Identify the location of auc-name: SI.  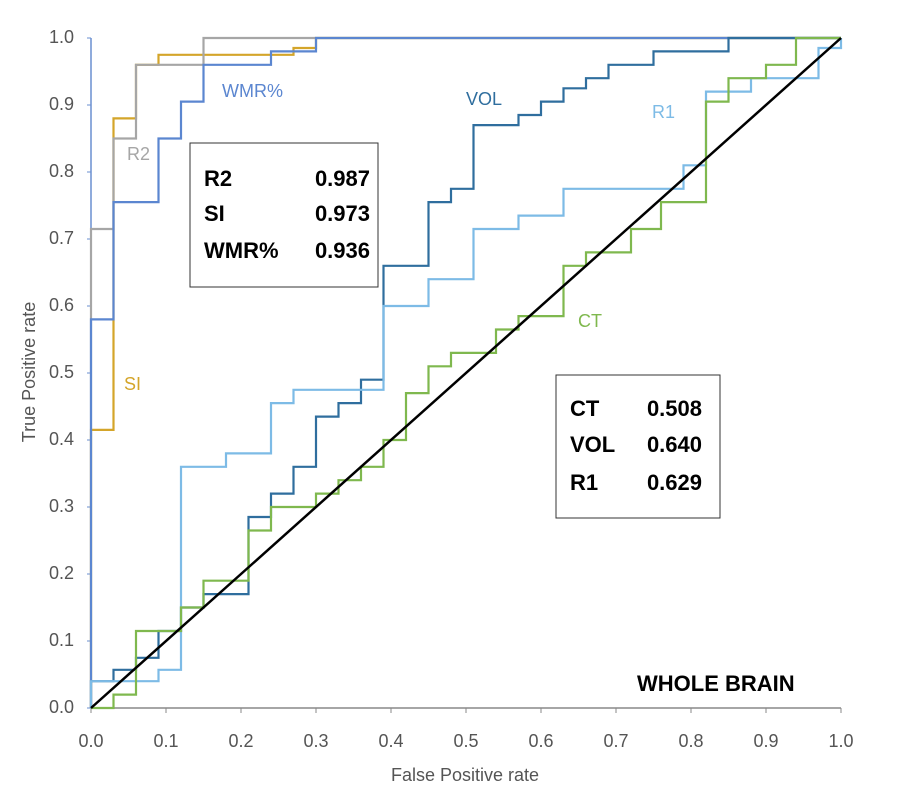
(214, 213).